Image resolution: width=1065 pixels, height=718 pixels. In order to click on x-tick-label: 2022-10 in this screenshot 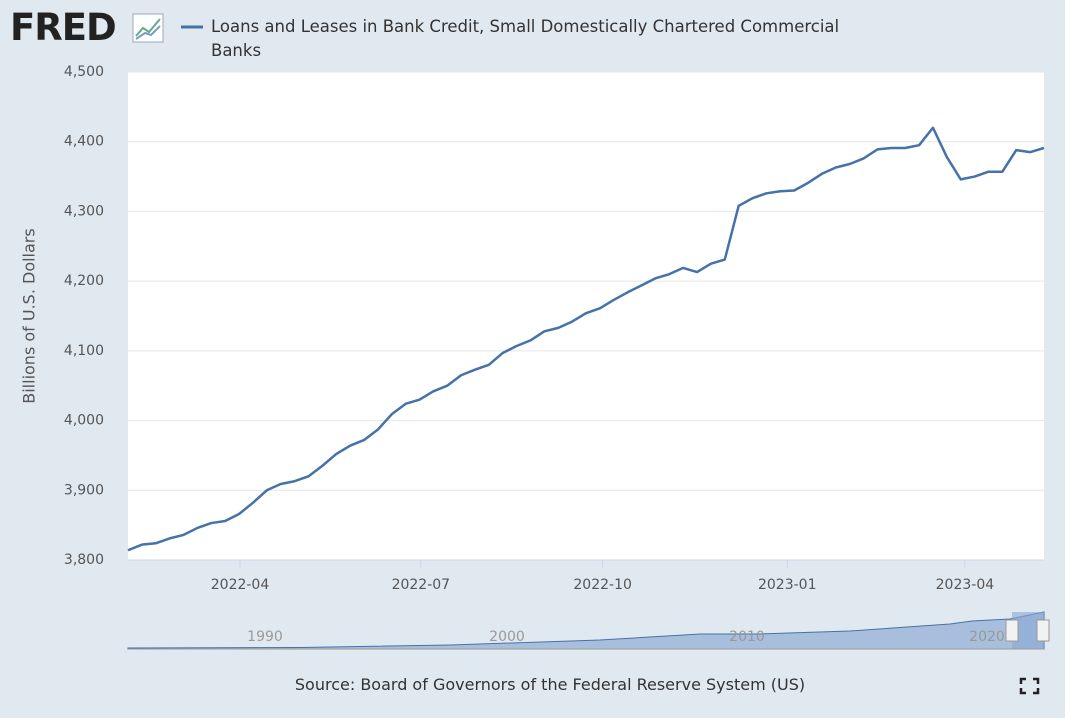, I will do `click(602, 585)`.